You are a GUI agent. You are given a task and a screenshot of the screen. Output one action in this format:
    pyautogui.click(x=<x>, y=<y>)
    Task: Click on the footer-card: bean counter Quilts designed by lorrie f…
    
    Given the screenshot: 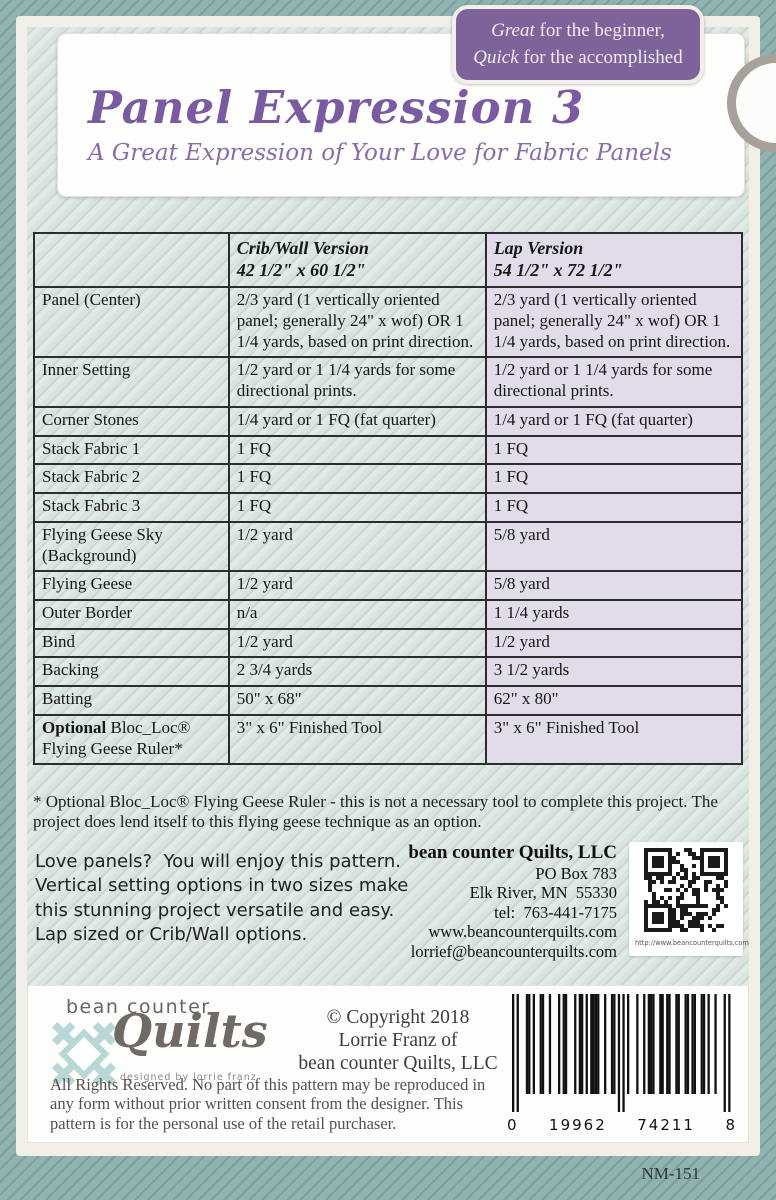 What is the action you would take?
    pyautogui.click(x=388, y=1064)
    